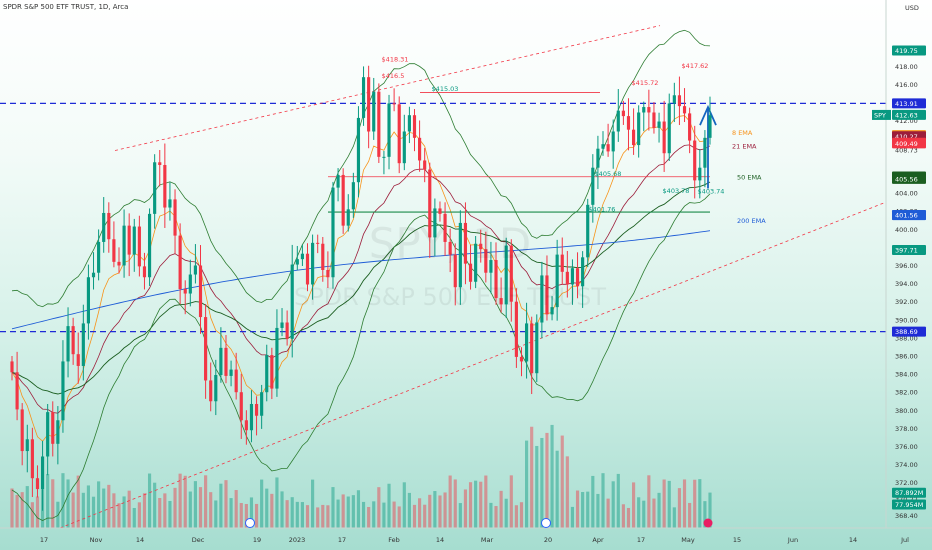 This screenshot has width=932, height=550. What do you see at coordinates (445, 89) in the screenshot?
I see `price-annotation: $415.03` at bounding box center [445, 89].